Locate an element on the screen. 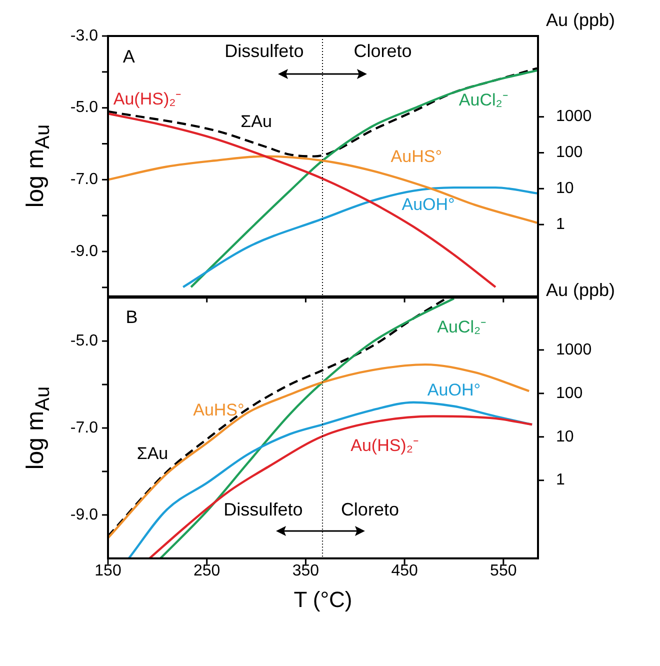 The width and height of the screenshot is (660, 666). x-tick-label: 350 is located at coordinates (306, 571).